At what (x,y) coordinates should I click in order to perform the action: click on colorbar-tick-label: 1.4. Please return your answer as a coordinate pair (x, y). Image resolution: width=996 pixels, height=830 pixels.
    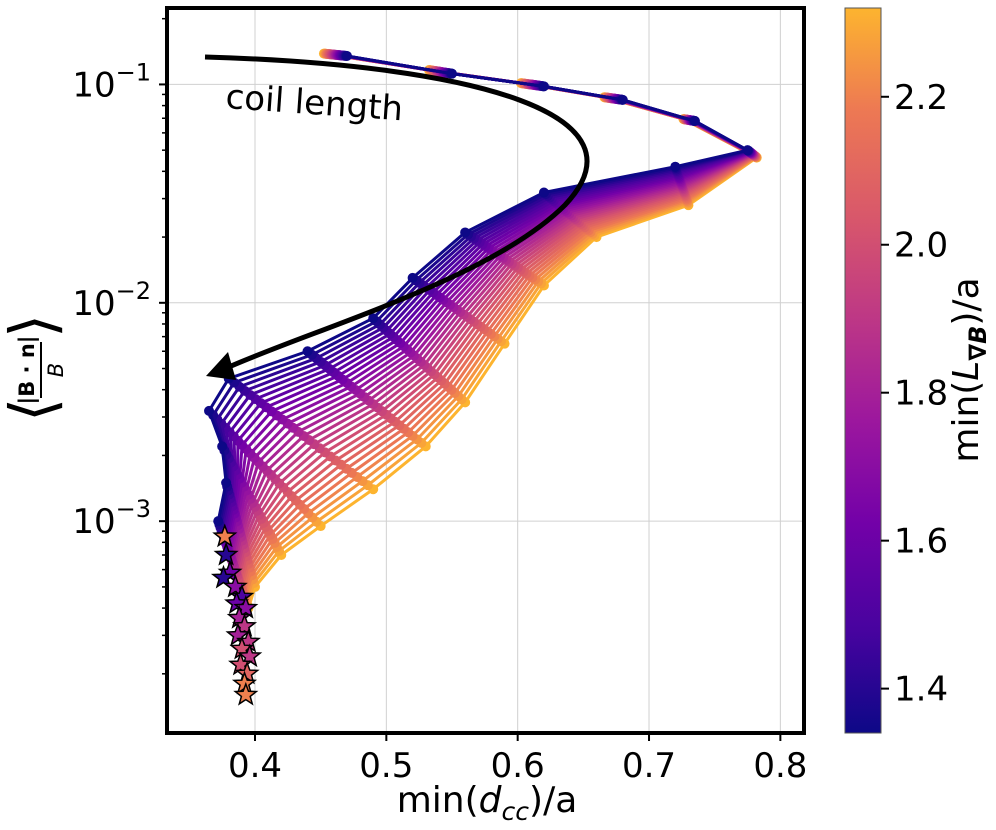
    Looking at the image, I should click on (921, 690).